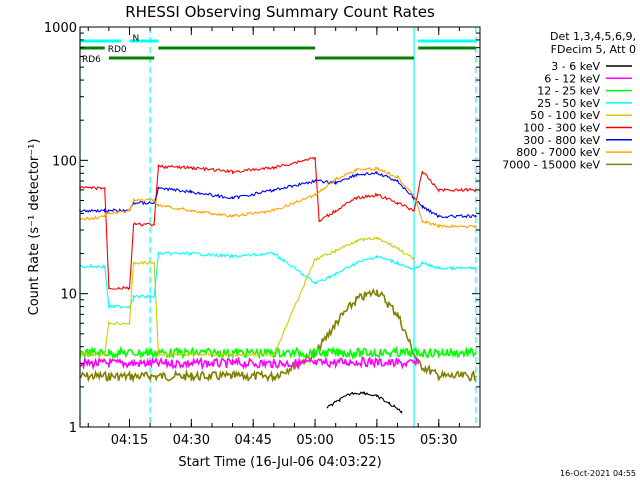  I want to click on flags-layer: N RD0 RD6, so click(278, 49).